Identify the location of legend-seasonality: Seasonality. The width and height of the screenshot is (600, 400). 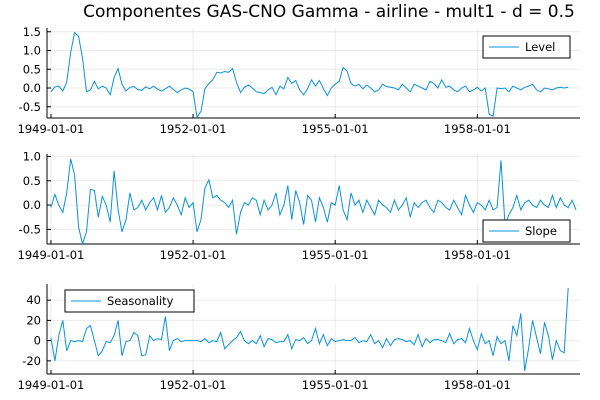
(129, 301).